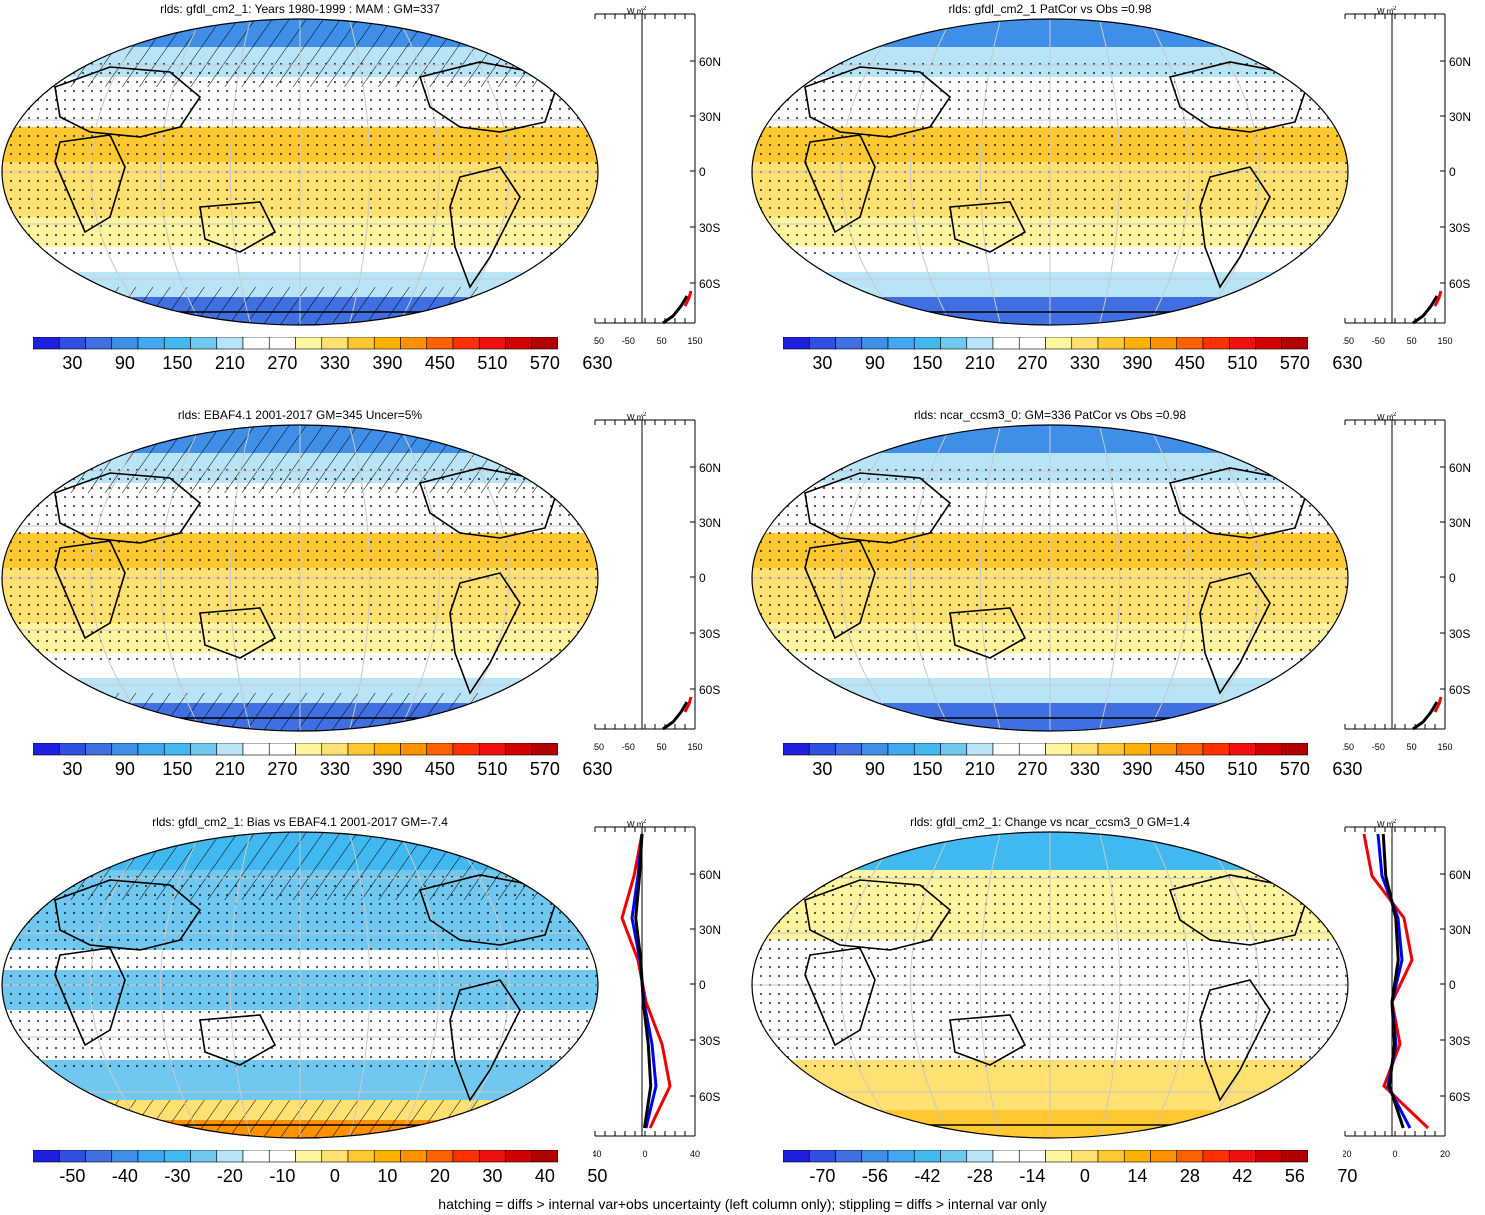 The width and height of the screenshot is (1485, 1215). I want to click on colorbar-label: 20, so click(439, 1176).